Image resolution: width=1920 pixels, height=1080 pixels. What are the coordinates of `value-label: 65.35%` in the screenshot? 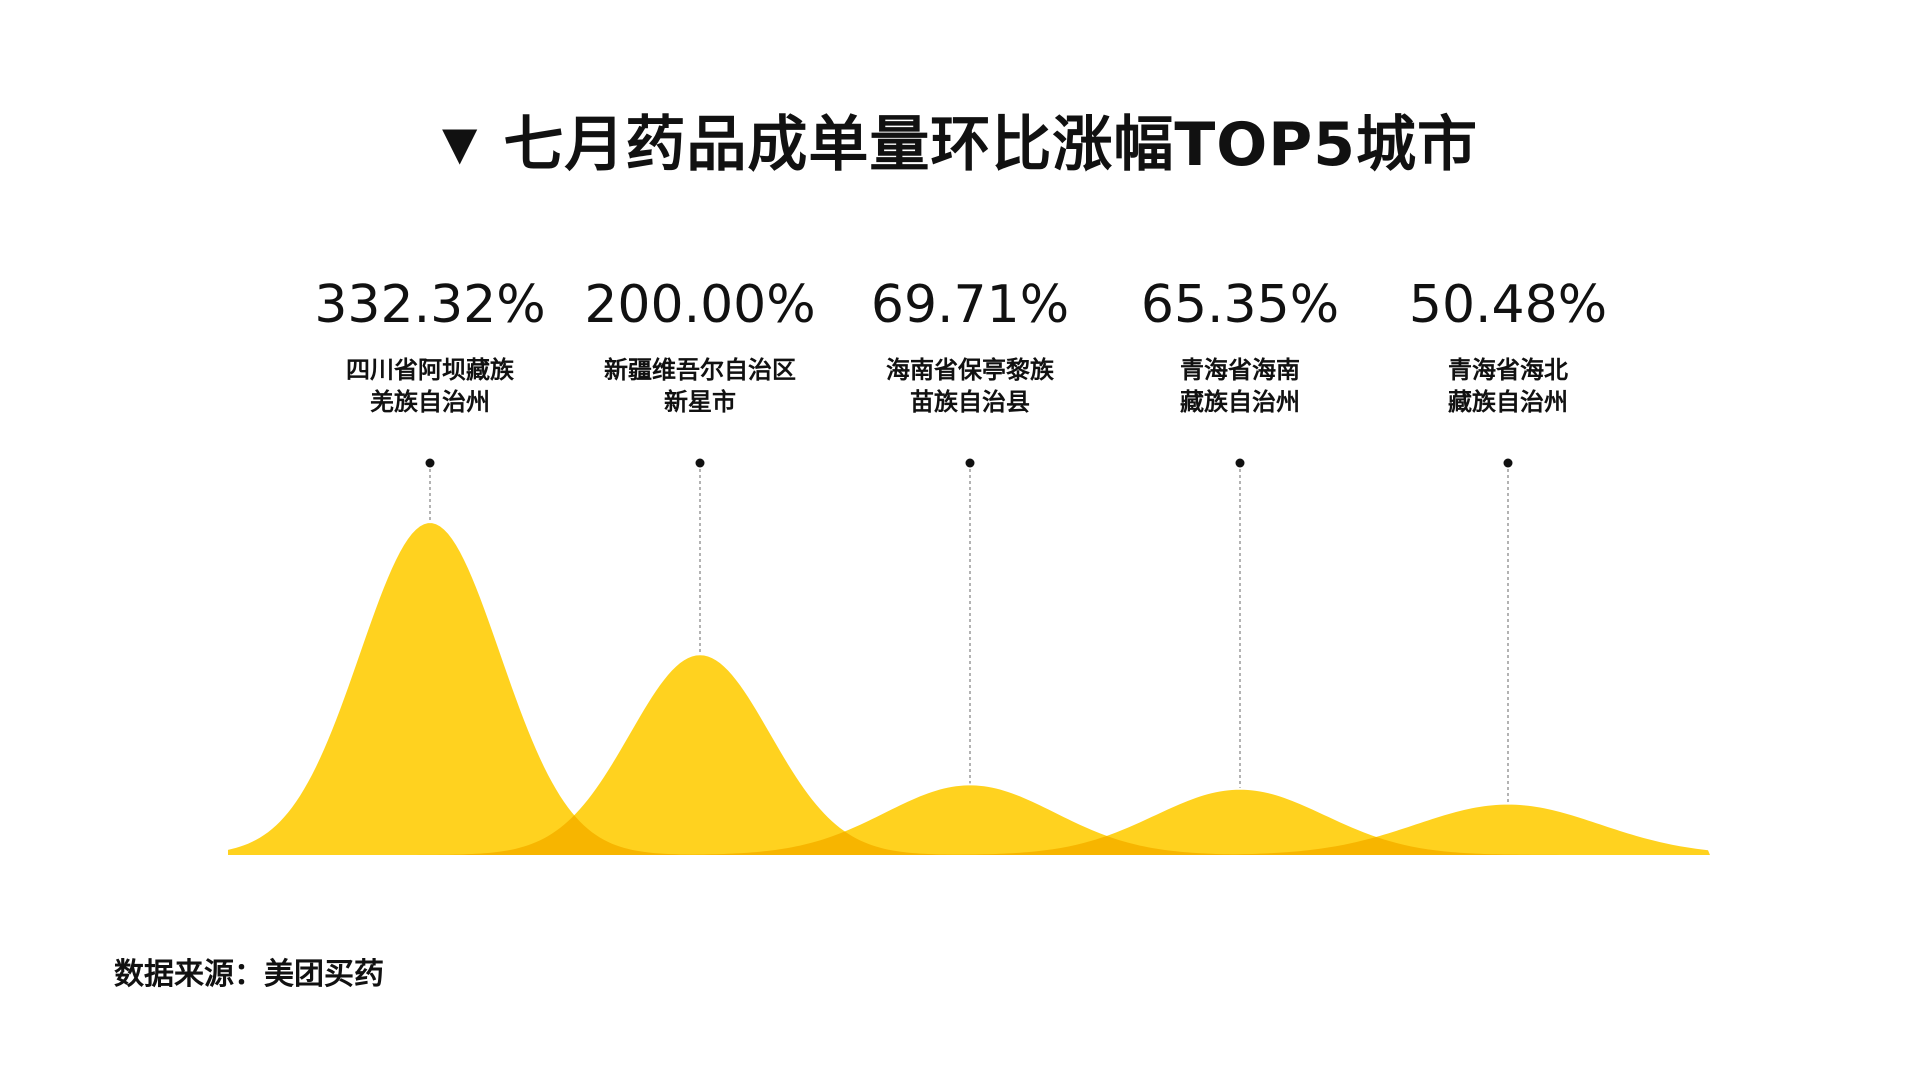 It's located at (1240, 305).